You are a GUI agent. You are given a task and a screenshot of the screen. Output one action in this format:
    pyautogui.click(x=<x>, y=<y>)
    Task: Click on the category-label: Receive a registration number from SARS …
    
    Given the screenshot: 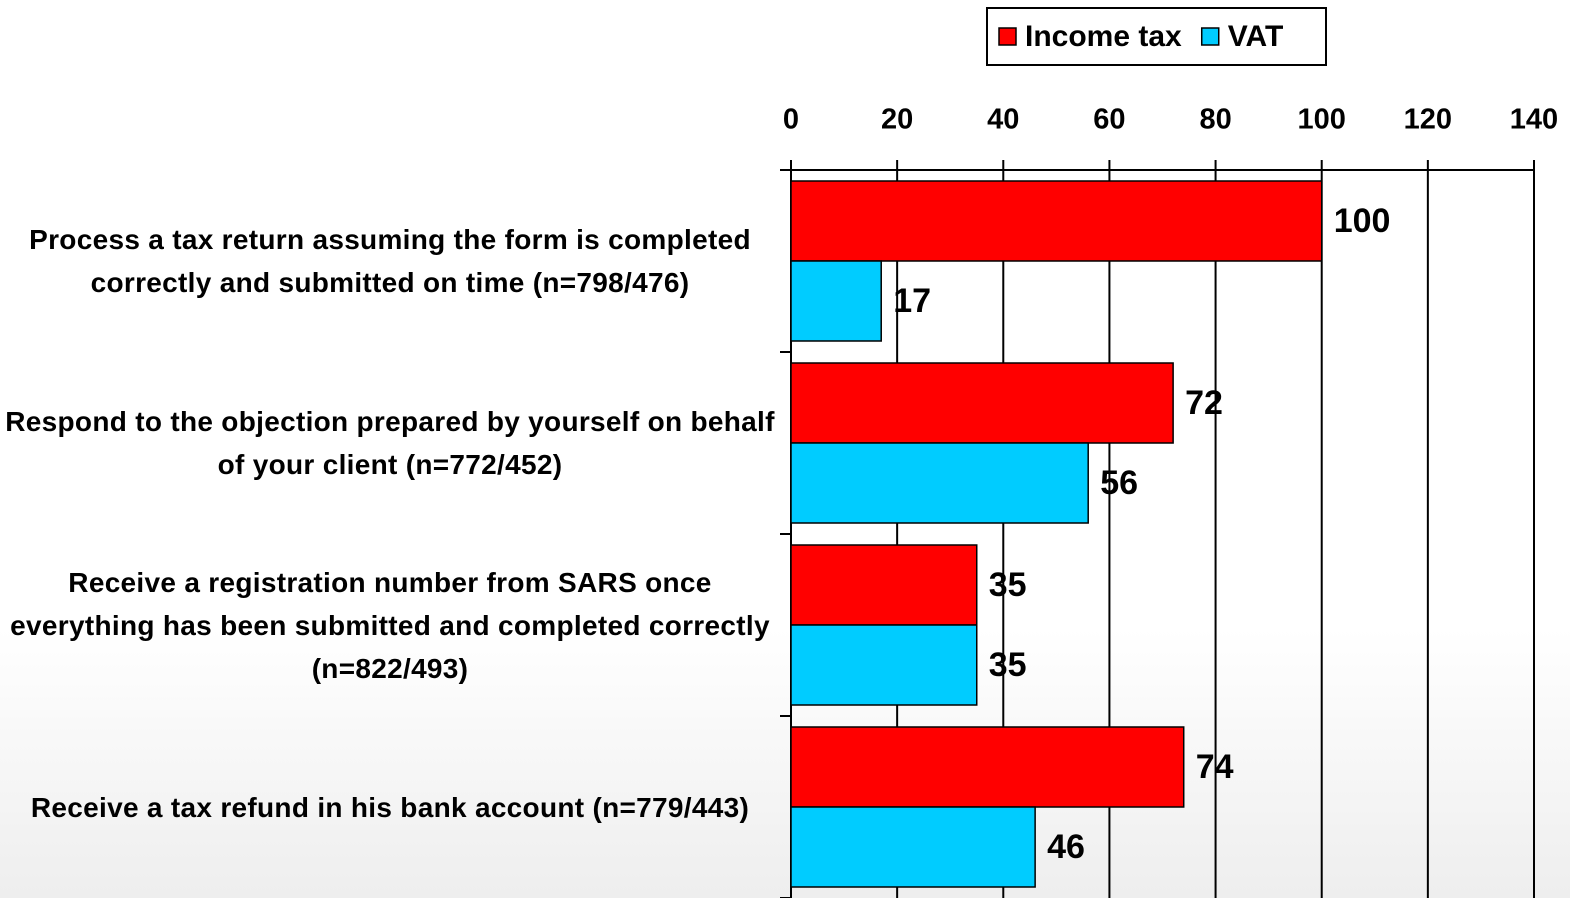 What is the action you would take?
    pyautogui.click(x=390, y=625)
    